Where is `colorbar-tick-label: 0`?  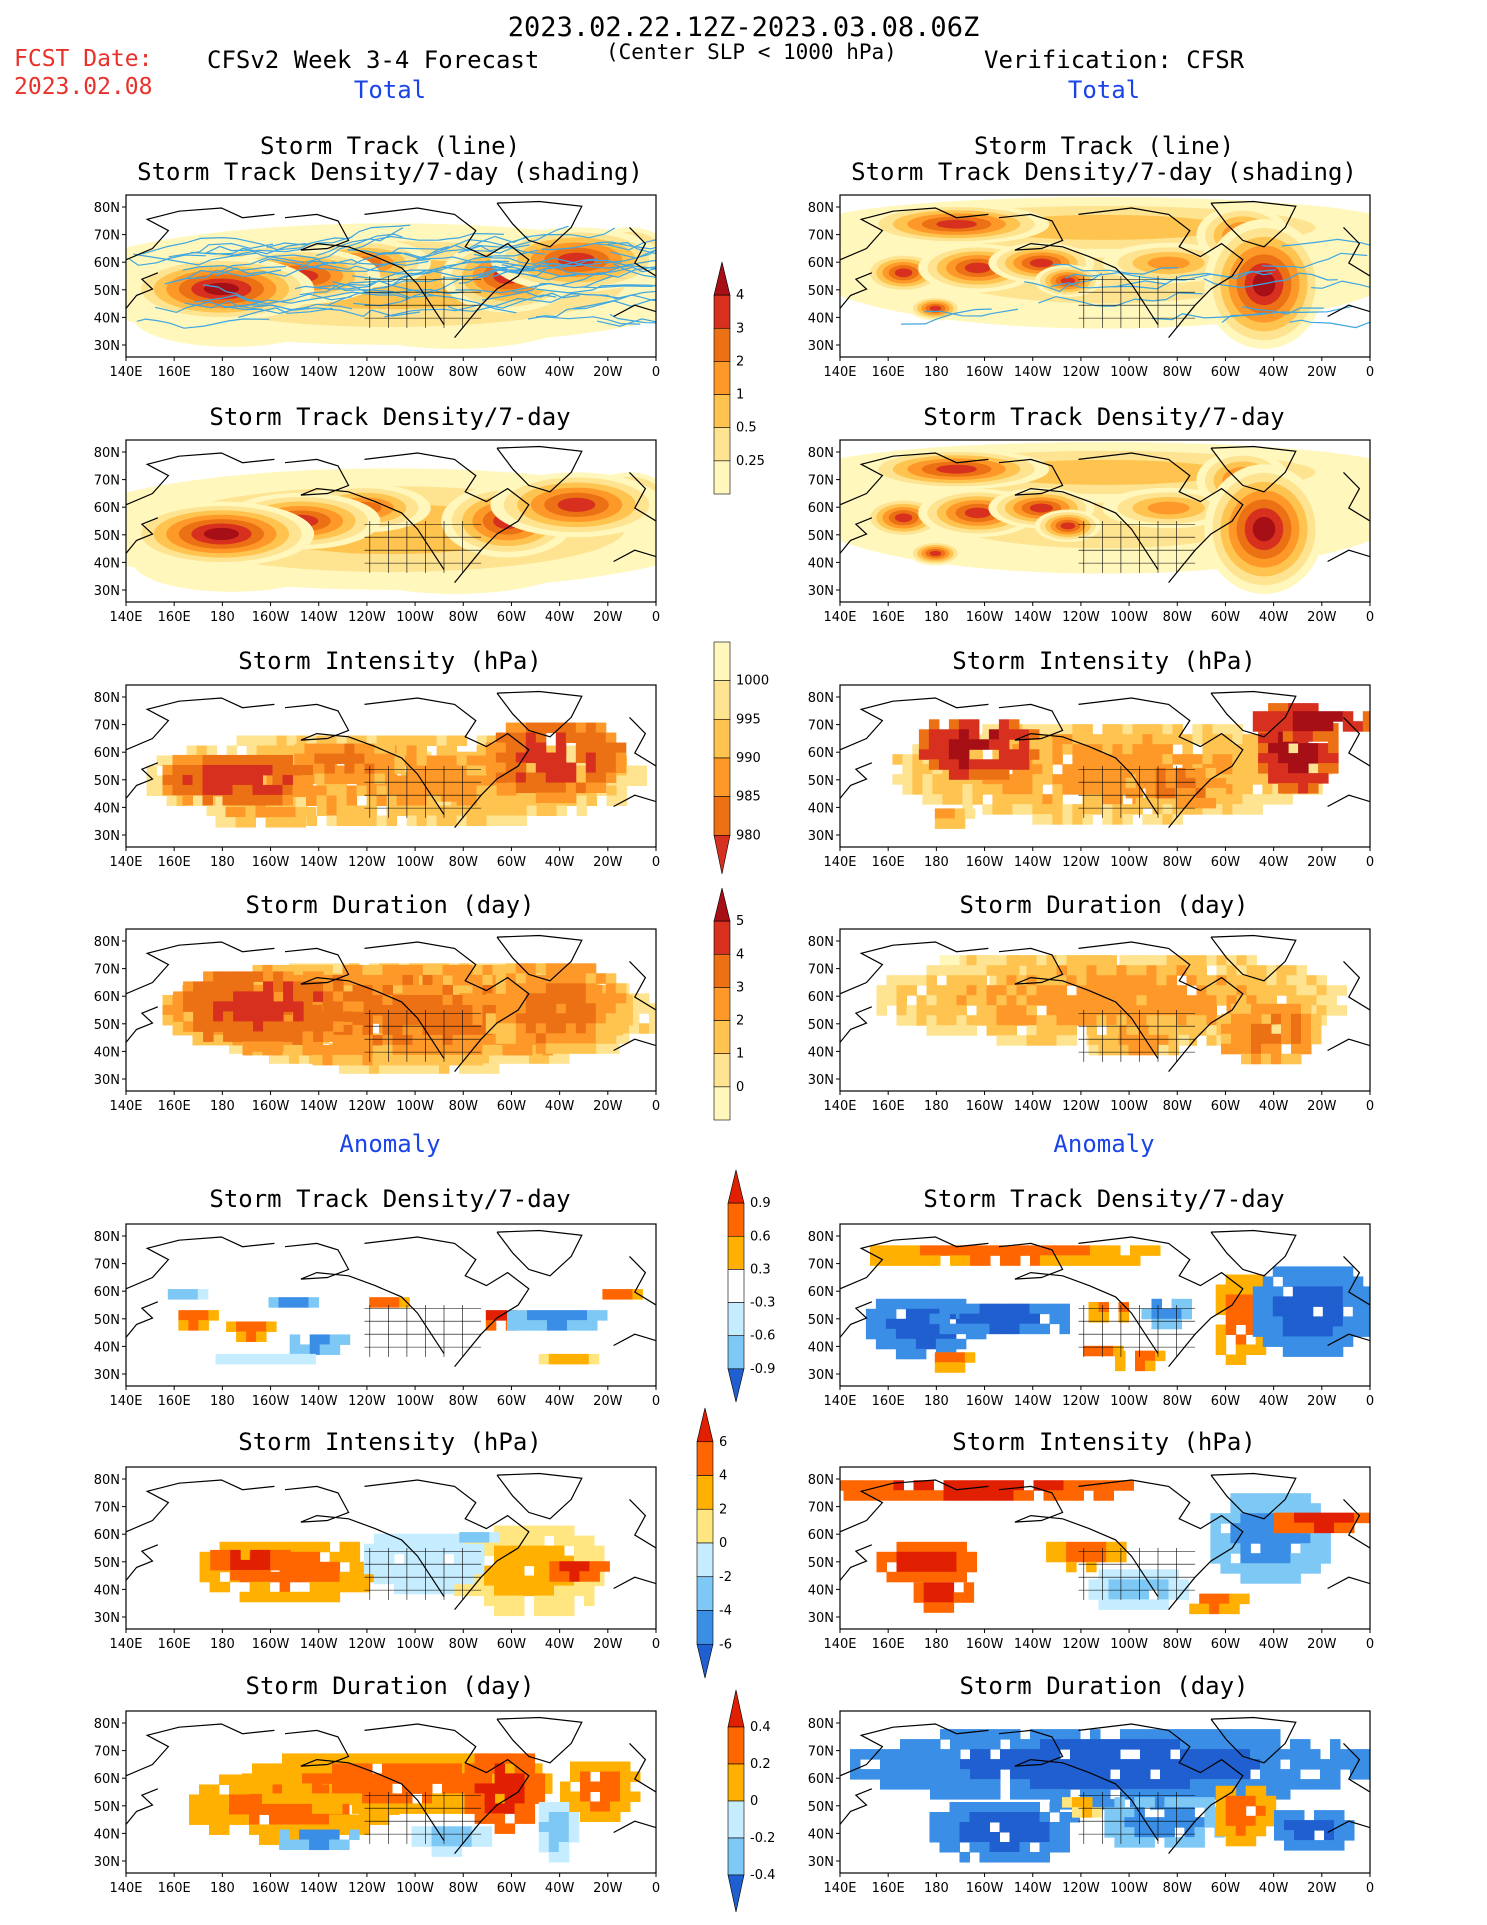 colorbar-tick-label: 0 is located at coordinates (754, 1801).